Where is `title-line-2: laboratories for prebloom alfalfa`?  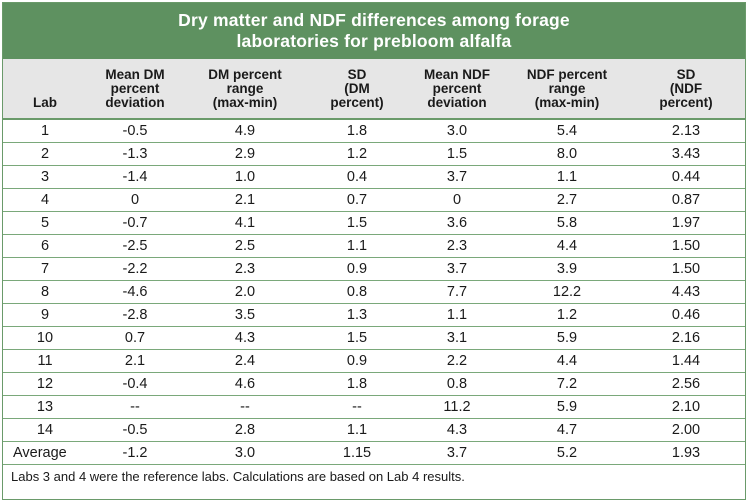
title-line-2: laboratories for prebloom alfalfa is located at coordinates (374, 41).